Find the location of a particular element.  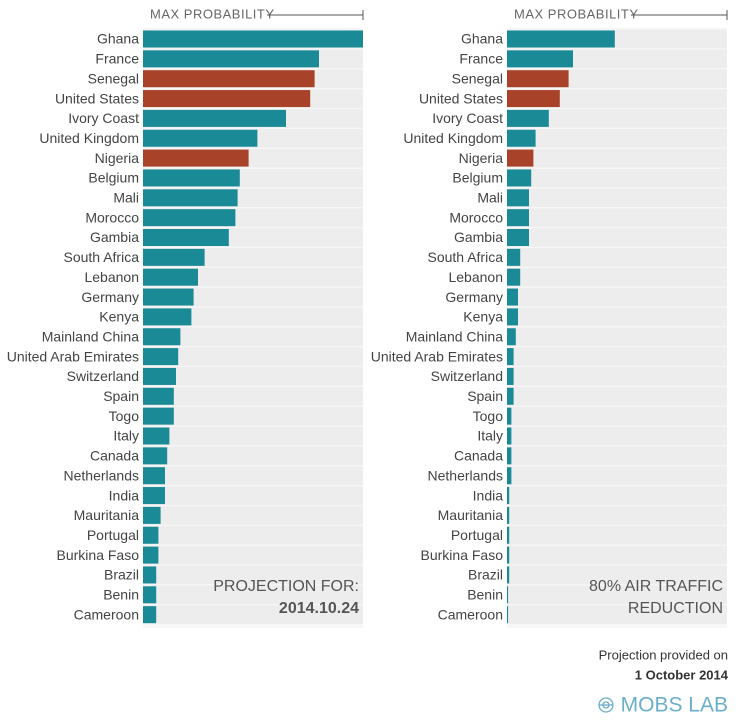

category-label: Gambia is located at coordinates (114, 237).